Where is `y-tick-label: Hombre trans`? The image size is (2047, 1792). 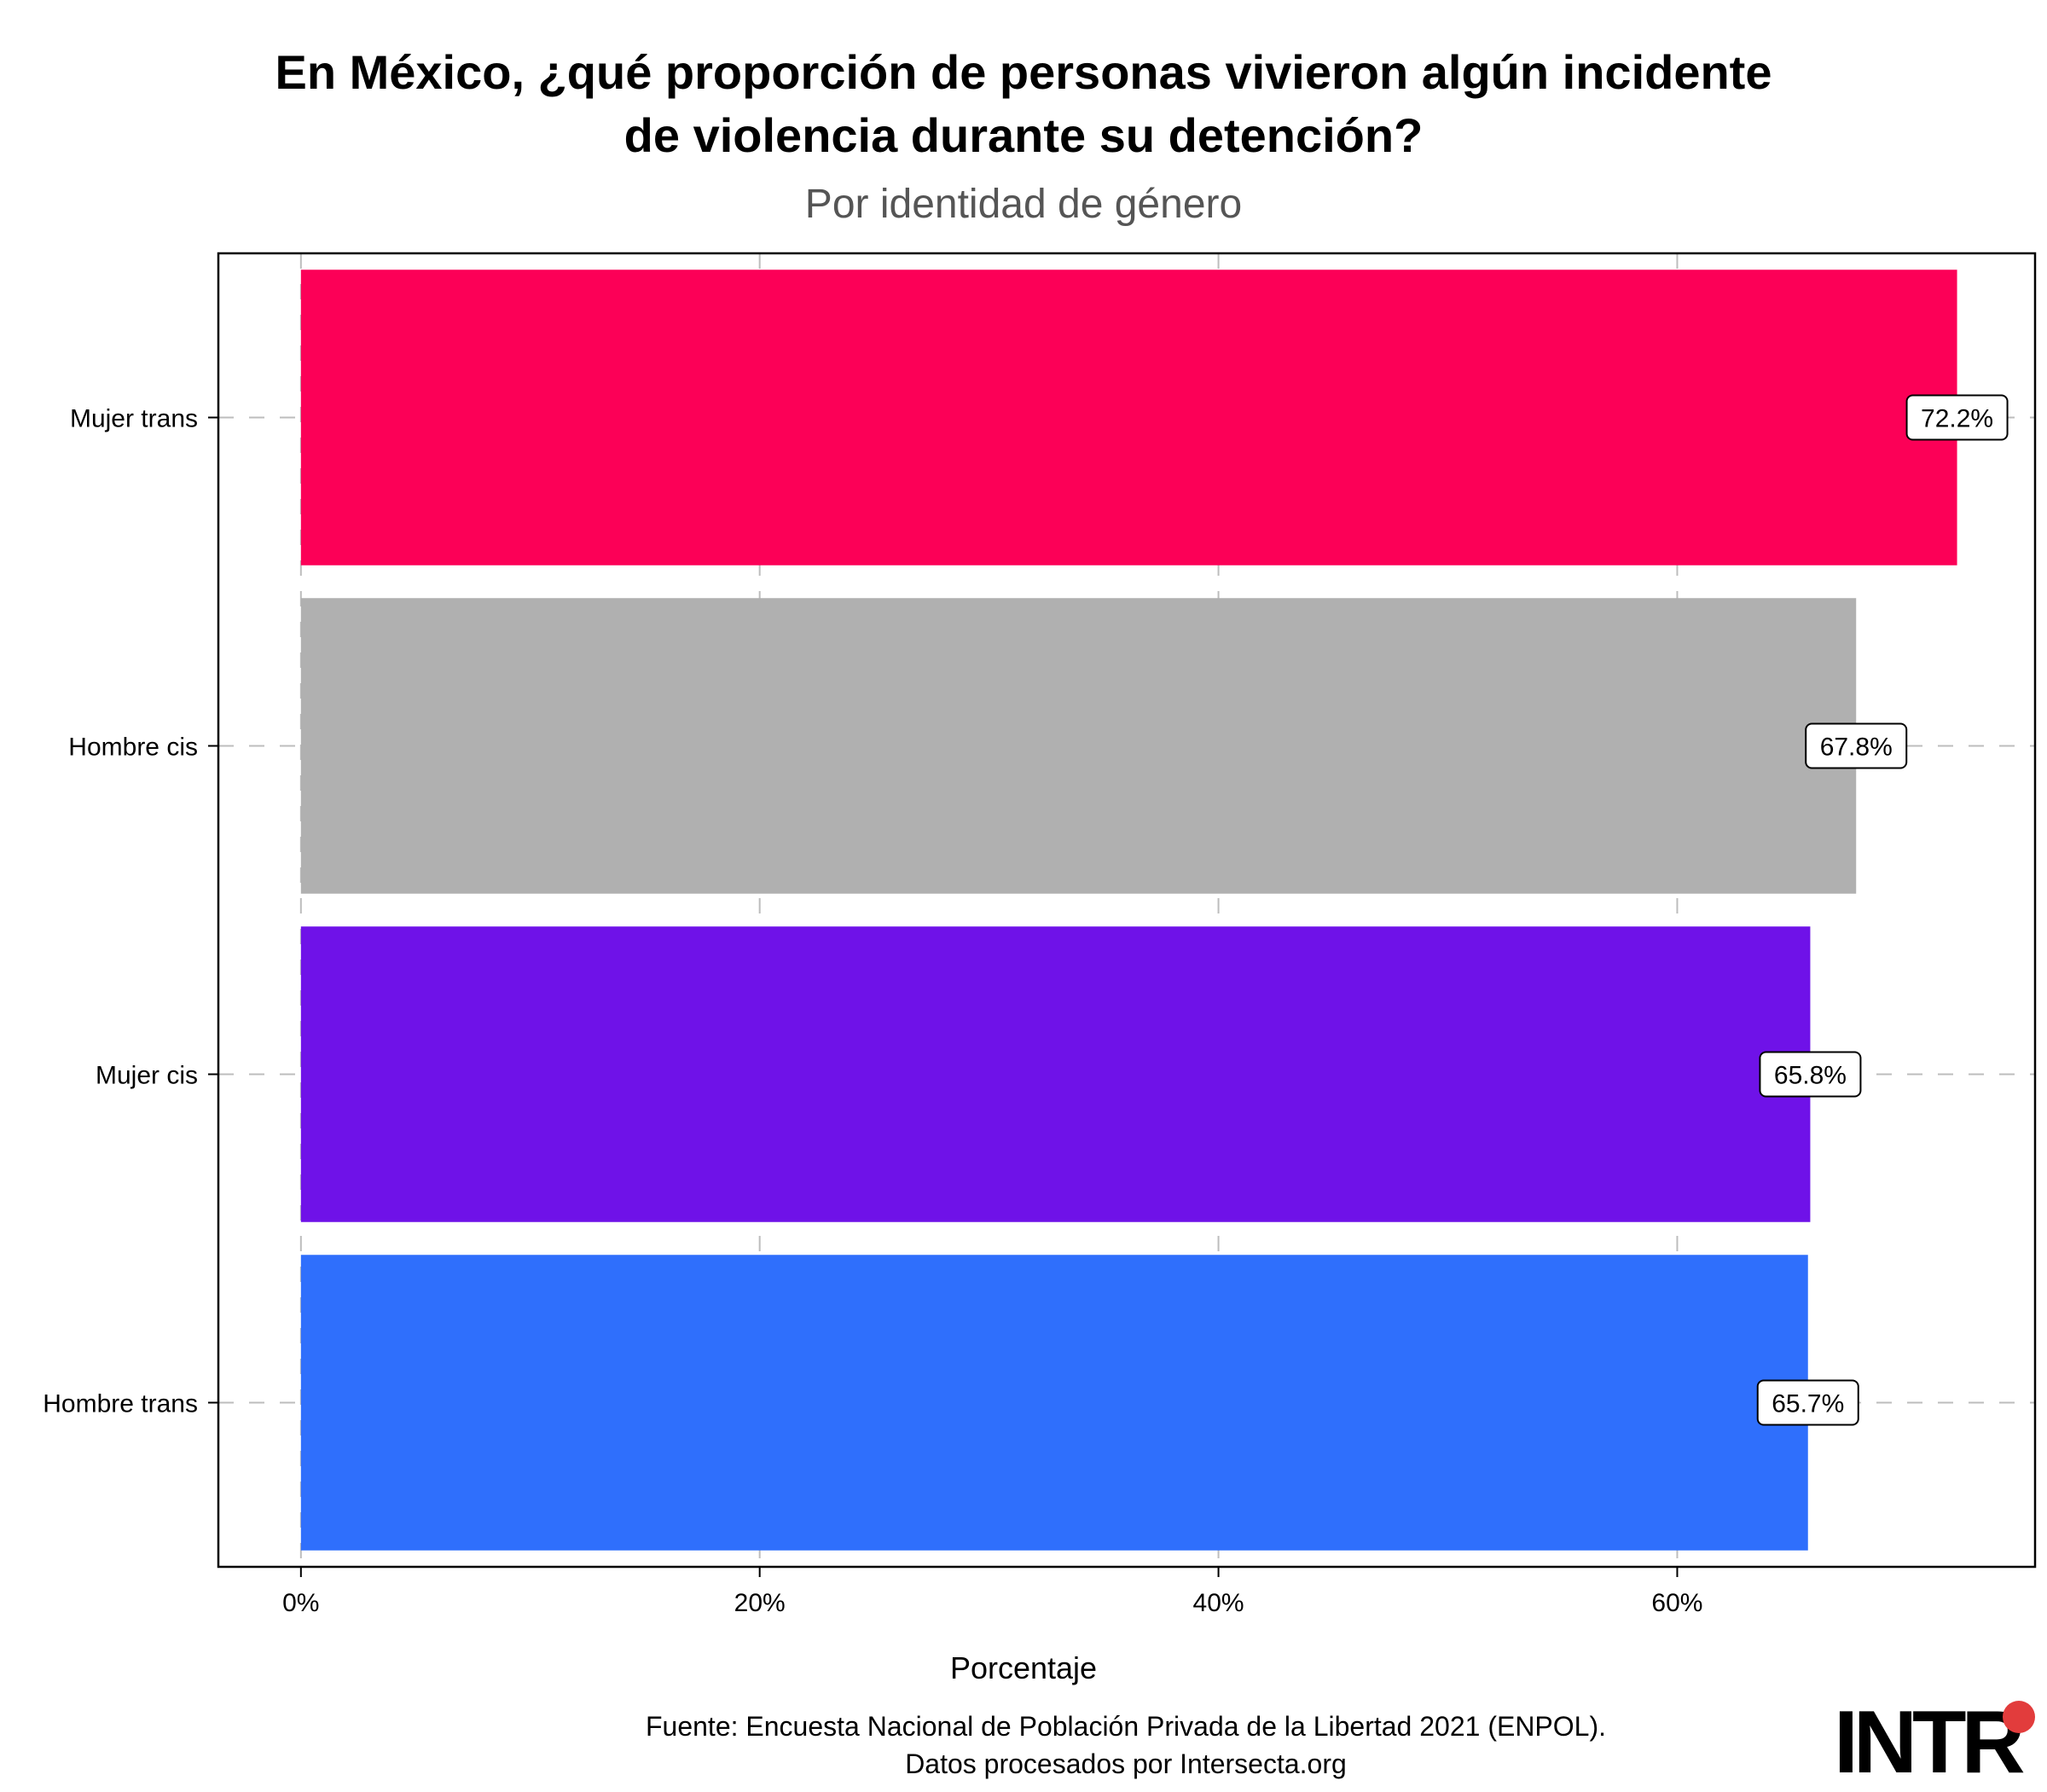 y-tick-label: Hombre trans is located at coordinates (120, 1404).